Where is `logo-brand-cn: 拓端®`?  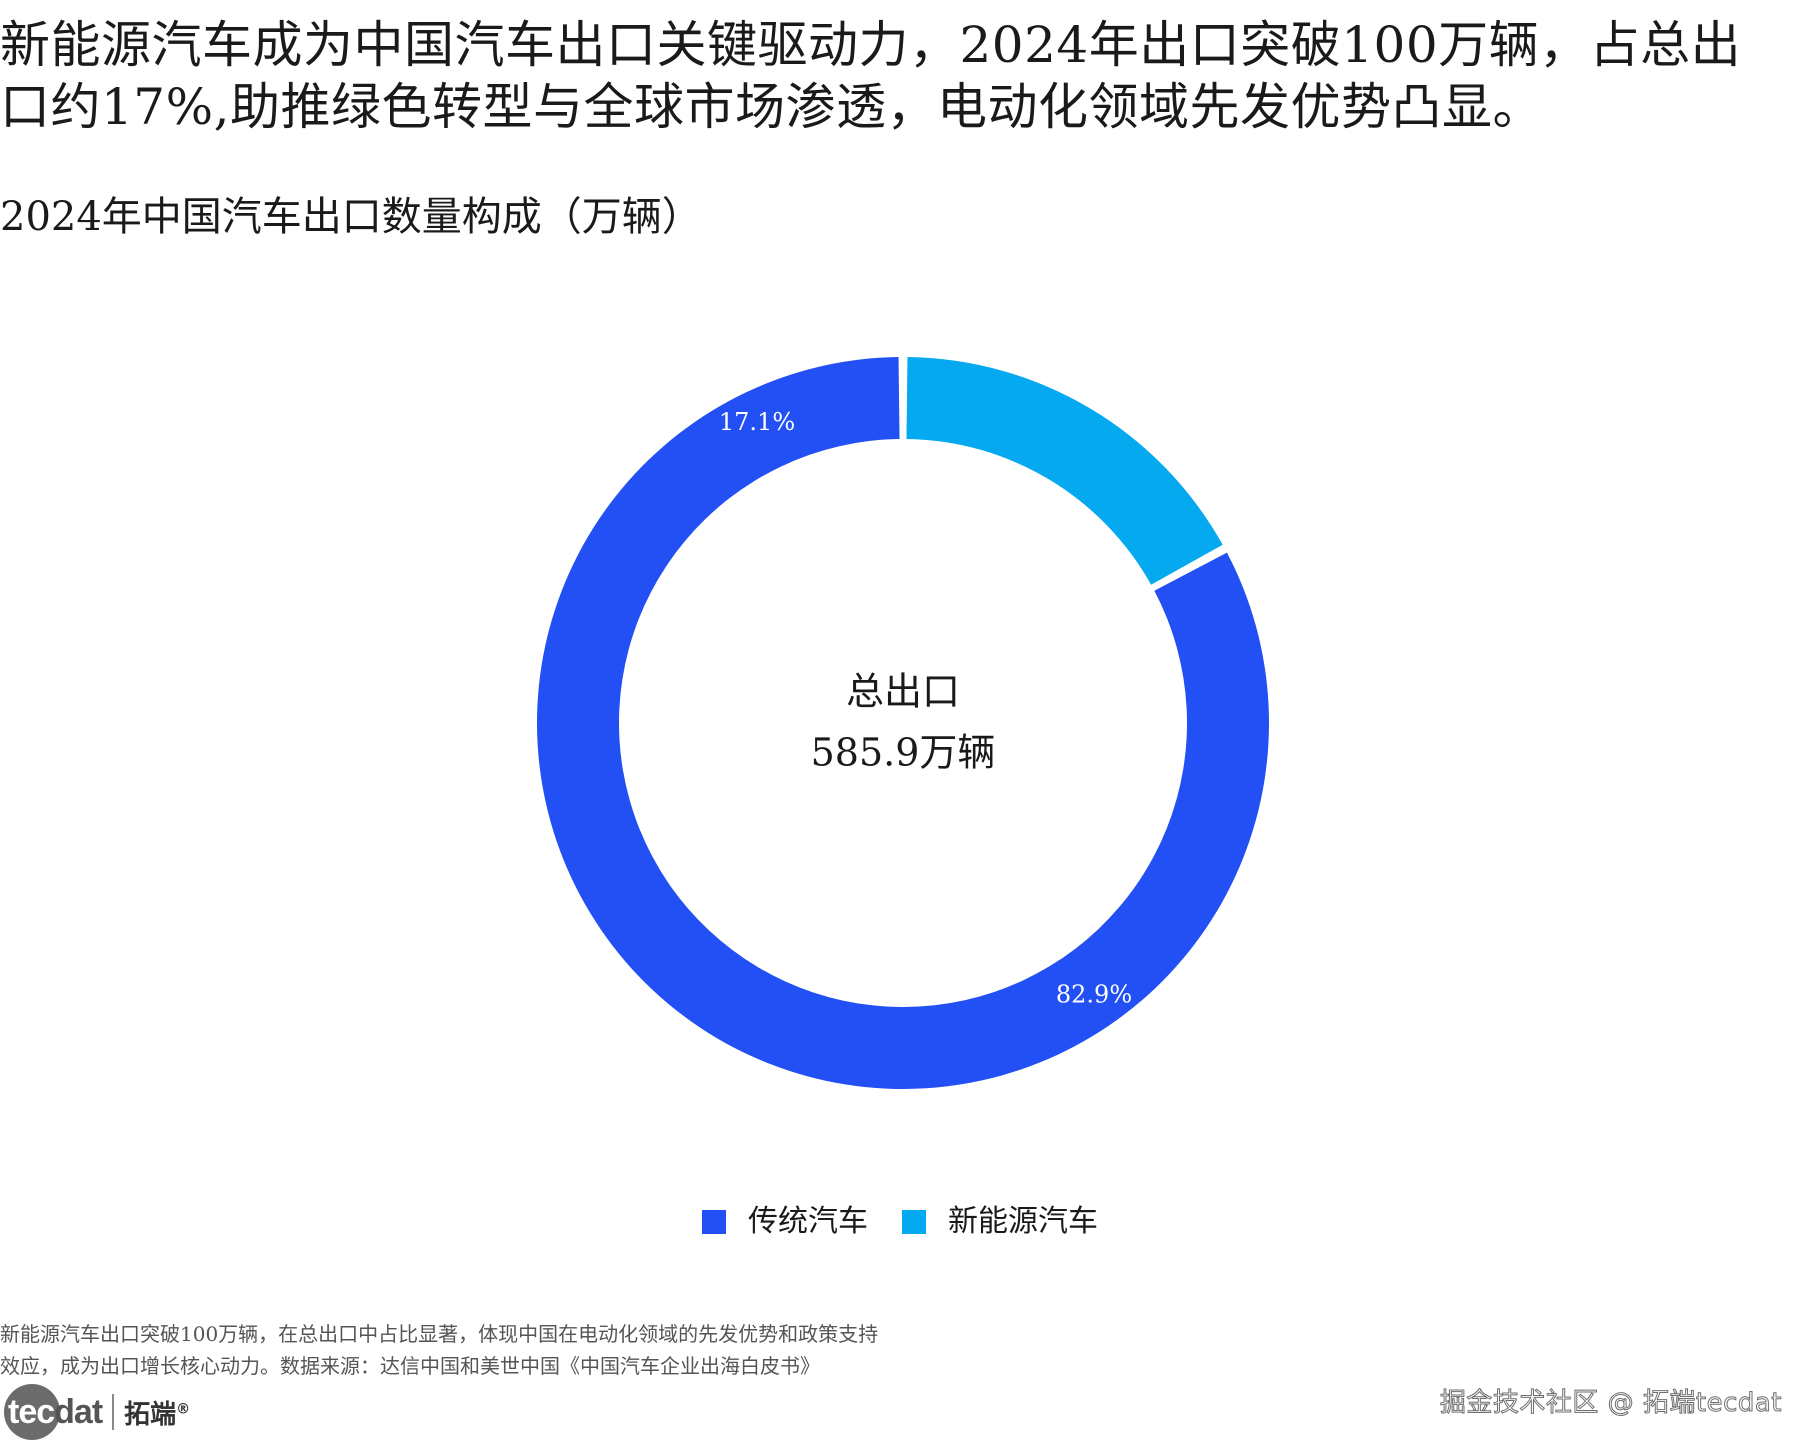 logo-brand-cn: 拓端® is located at coordinates (157, 1412).